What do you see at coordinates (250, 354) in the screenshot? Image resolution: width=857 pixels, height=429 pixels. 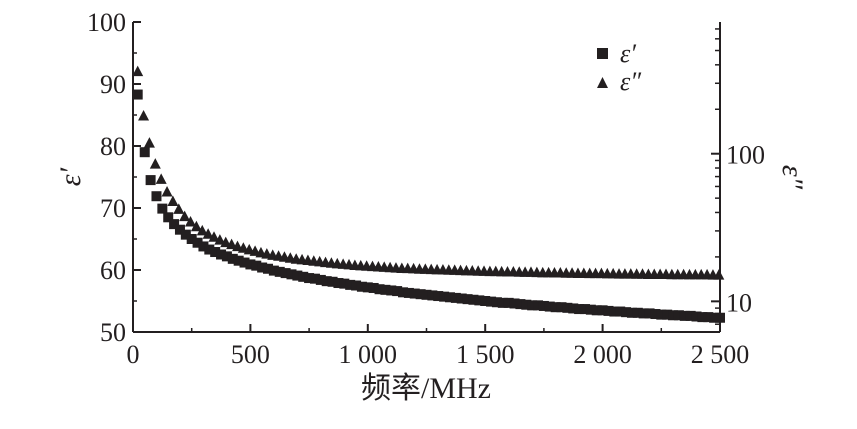 I see `x-tick-label: 500` at bounding box center [250, 354].